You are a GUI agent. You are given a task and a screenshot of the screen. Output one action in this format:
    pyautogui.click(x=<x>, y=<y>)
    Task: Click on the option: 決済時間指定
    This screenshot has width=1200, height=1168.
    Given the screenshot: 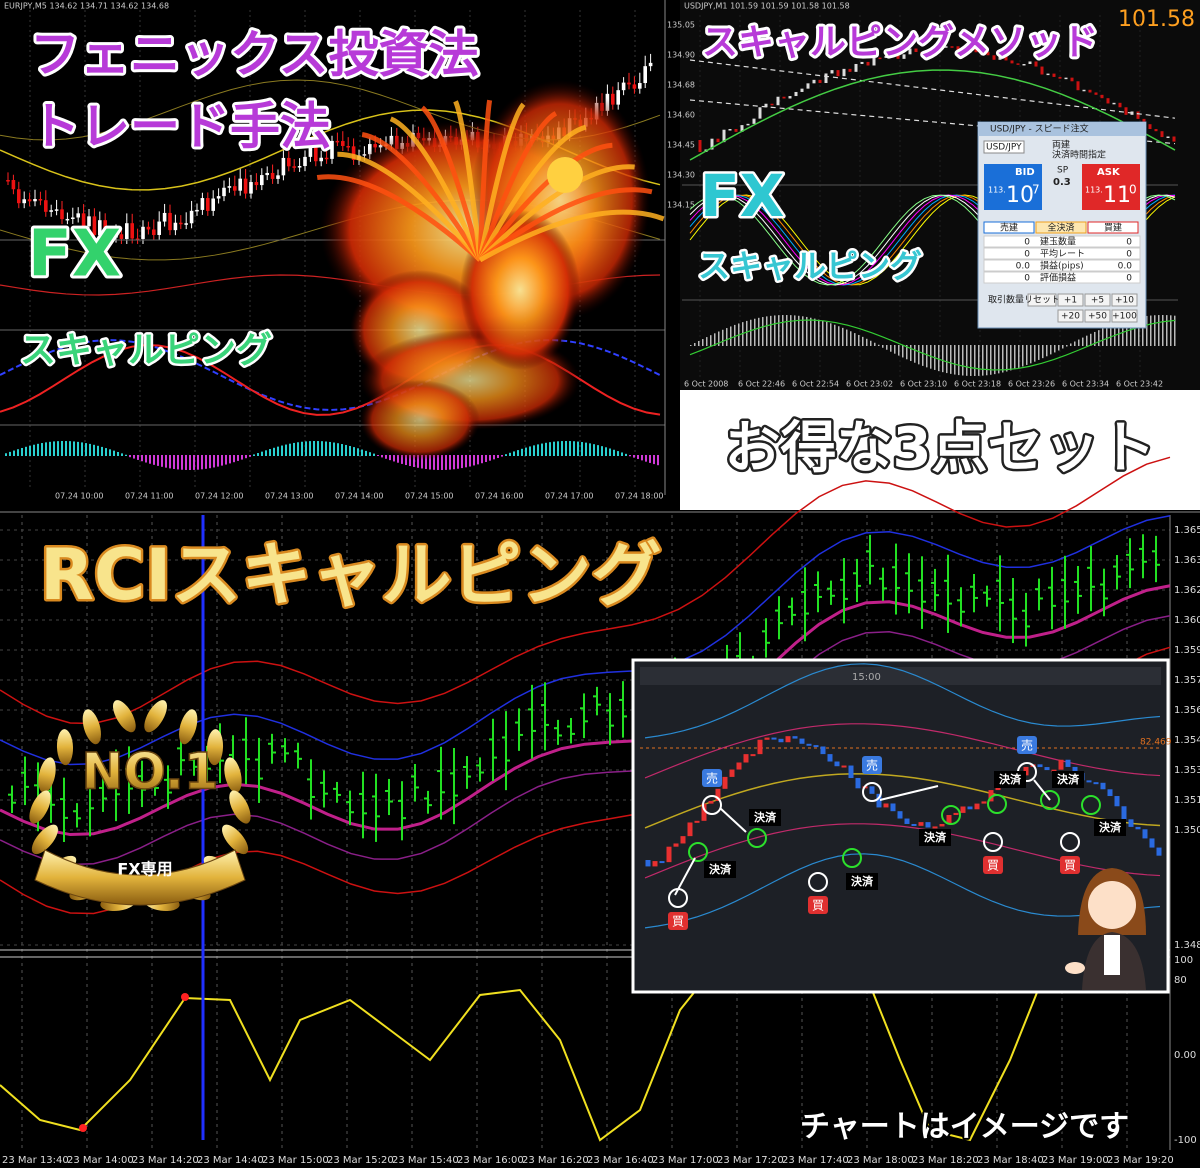 What is the action you would take?
    pyautogui.click(x=1079, y=155)
    